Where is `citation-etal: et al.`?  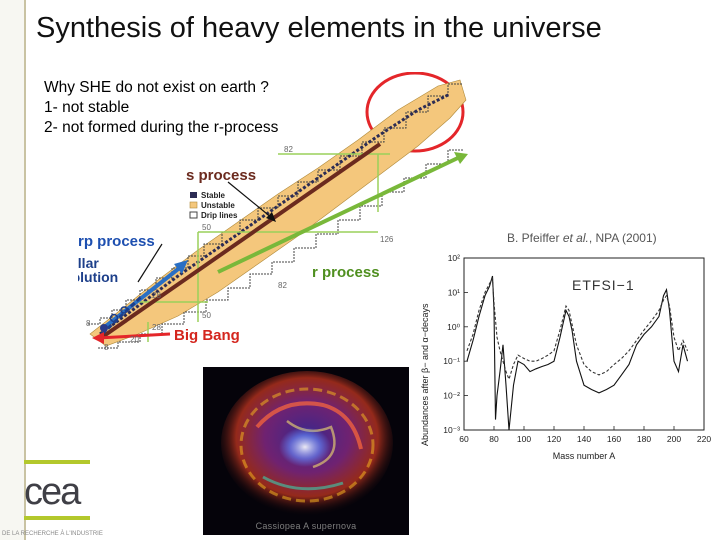 citation-etal: et al. is located at coordinates (575, 238).